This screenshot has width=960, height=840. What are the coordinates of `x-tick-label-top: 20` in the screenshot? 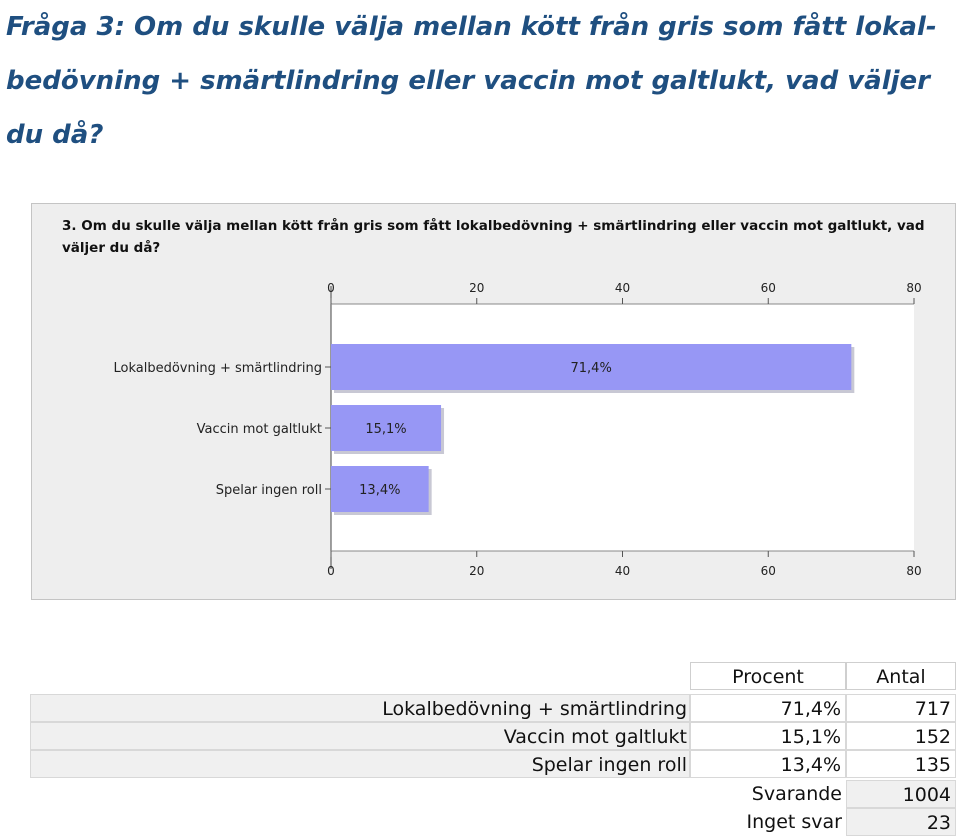 It's located at (476, 288).